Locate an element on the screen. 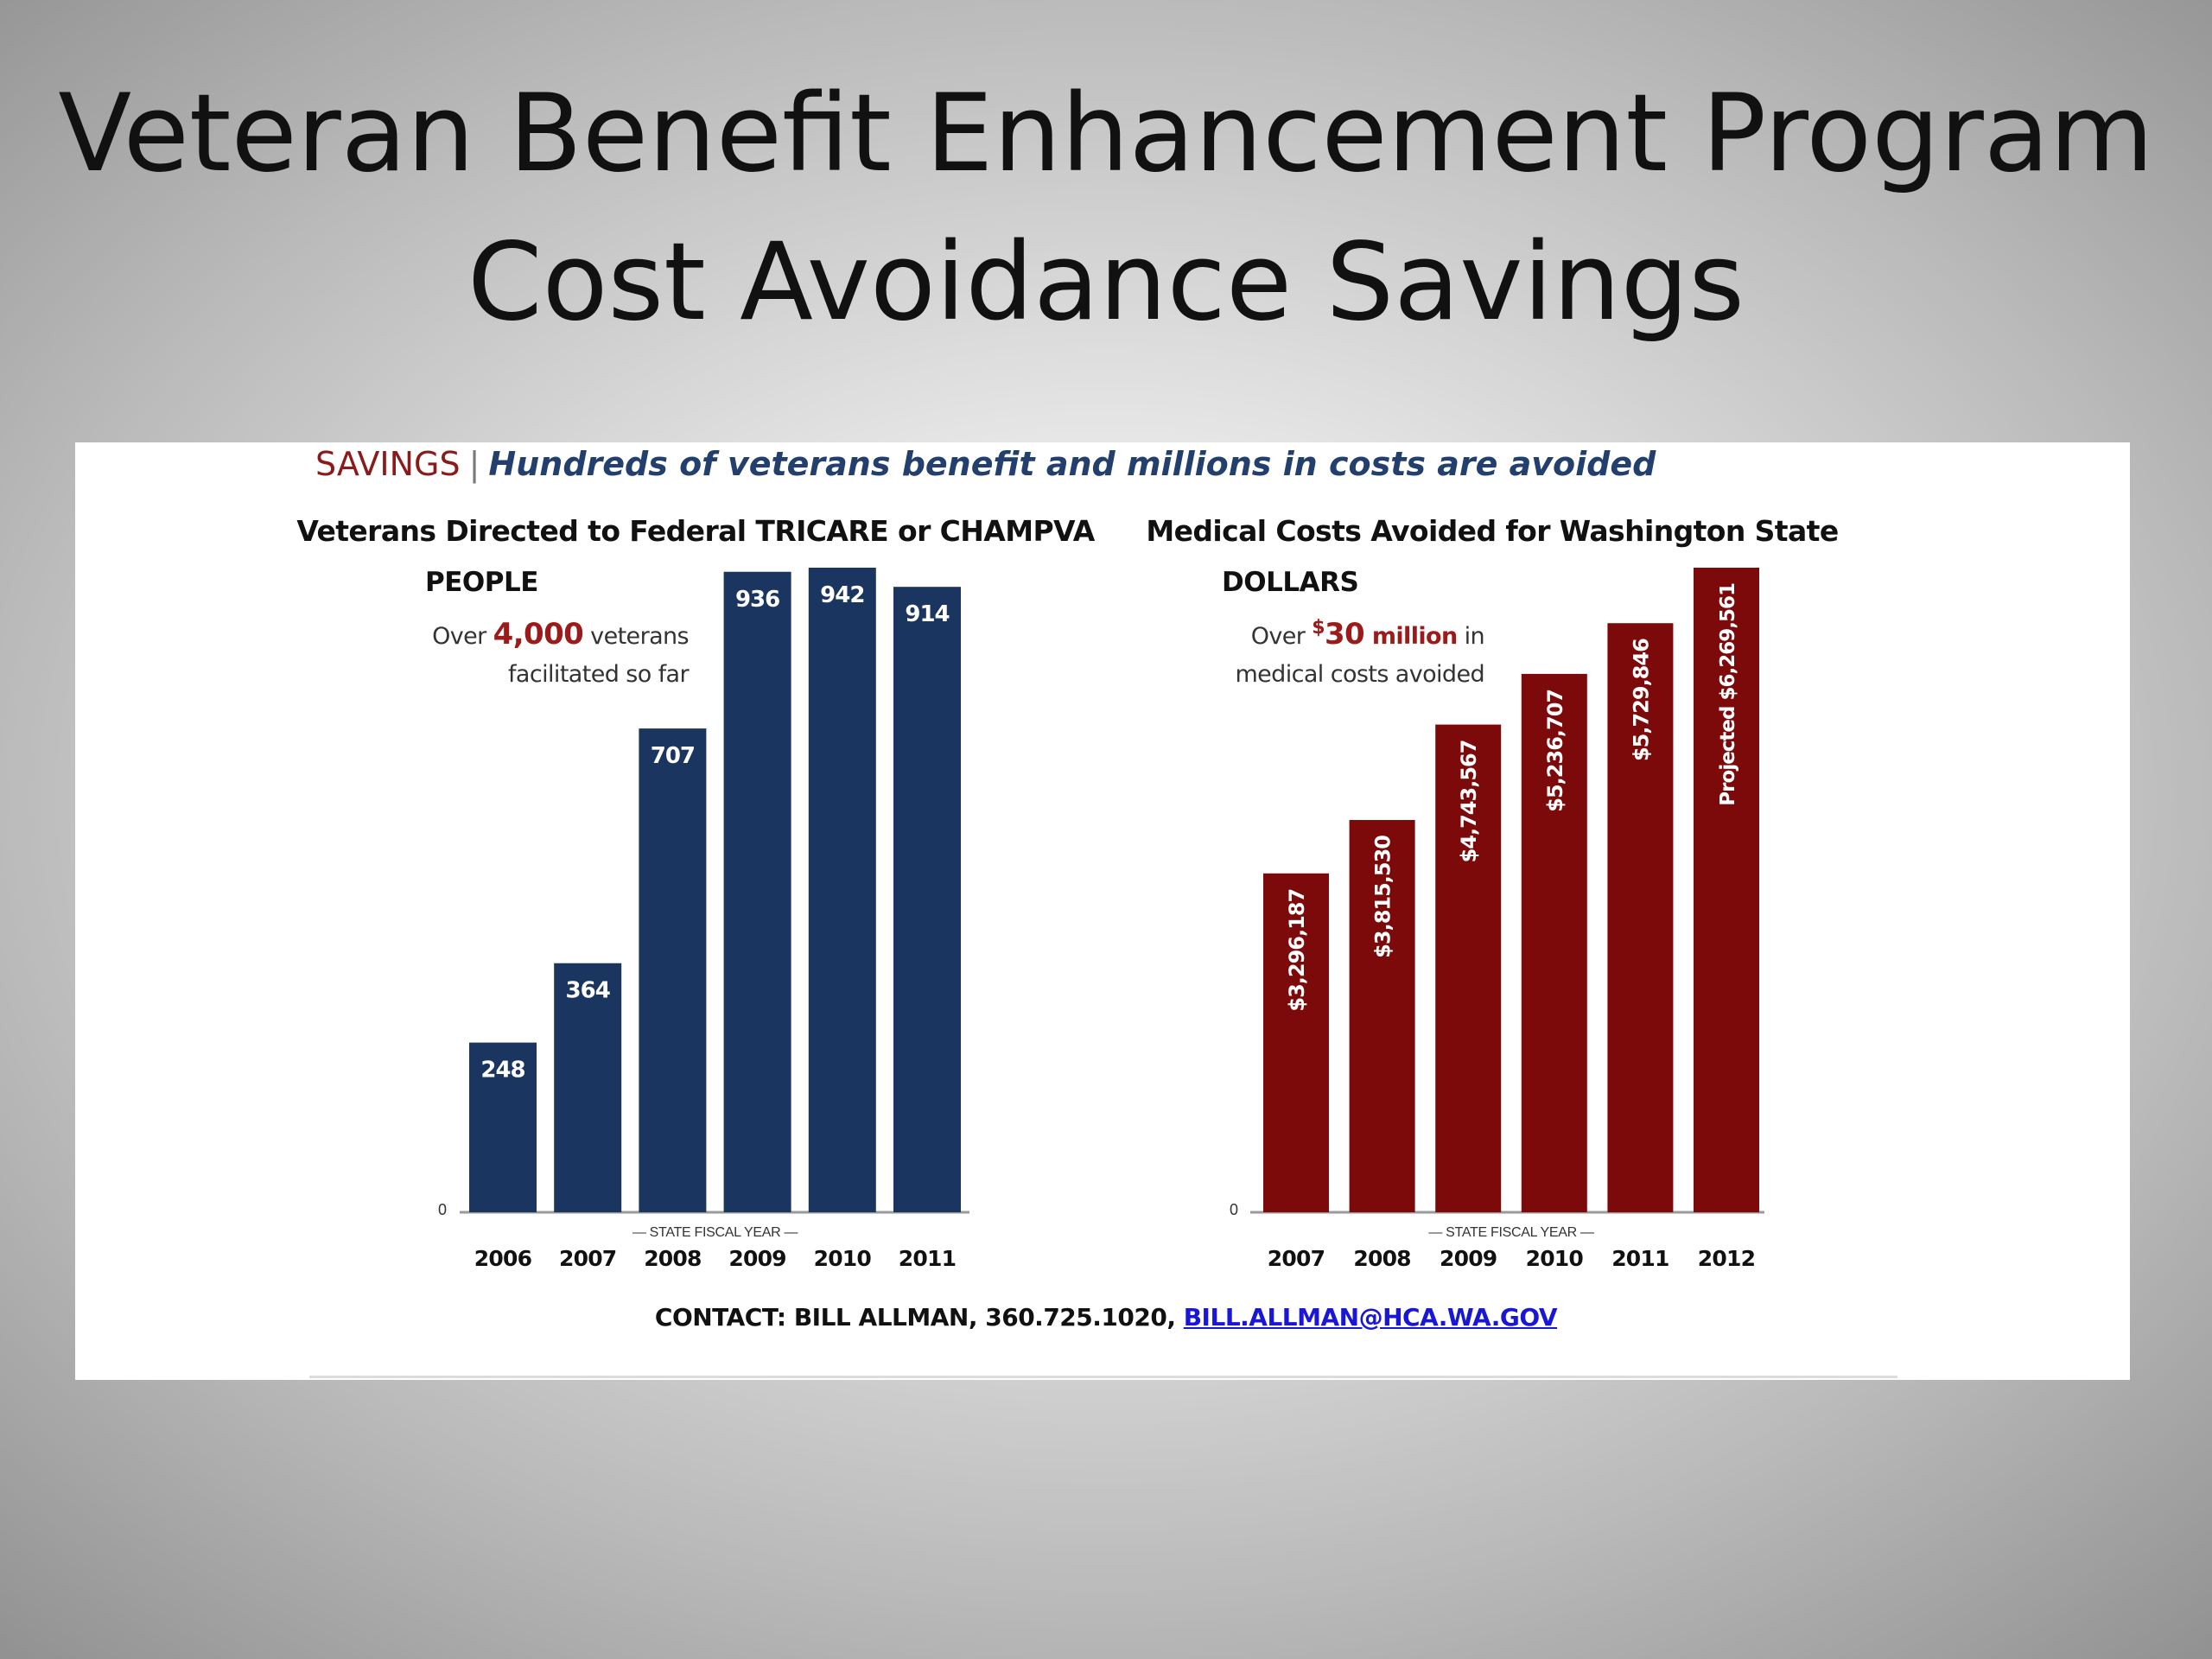 The image size is (2212, 1659). data-label: $4,743,567 is located at coordinates (1469, 802).